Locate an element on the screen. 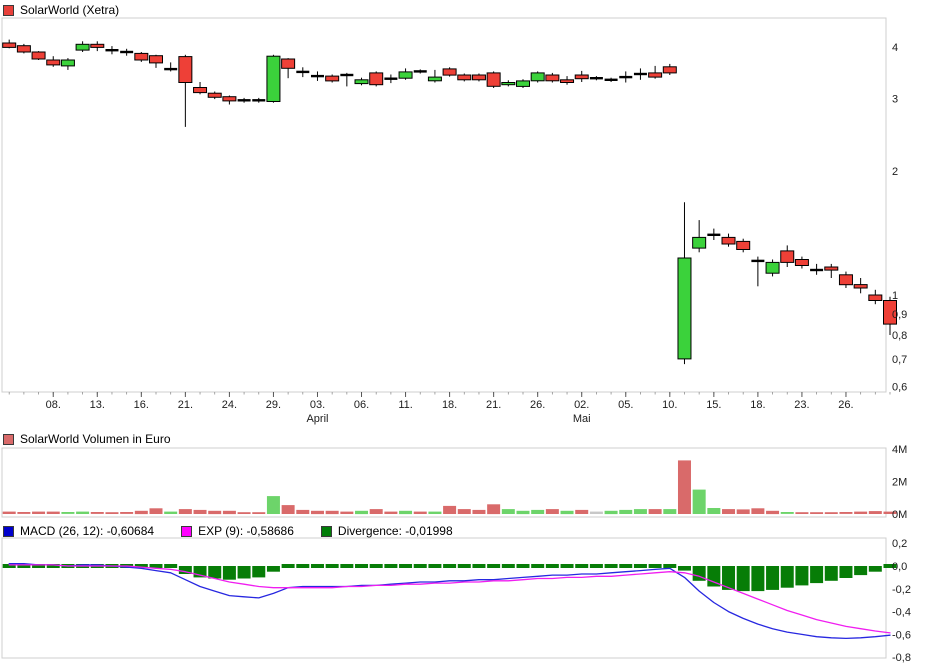  svg-text: 24. is located at coordinates (229, 405).